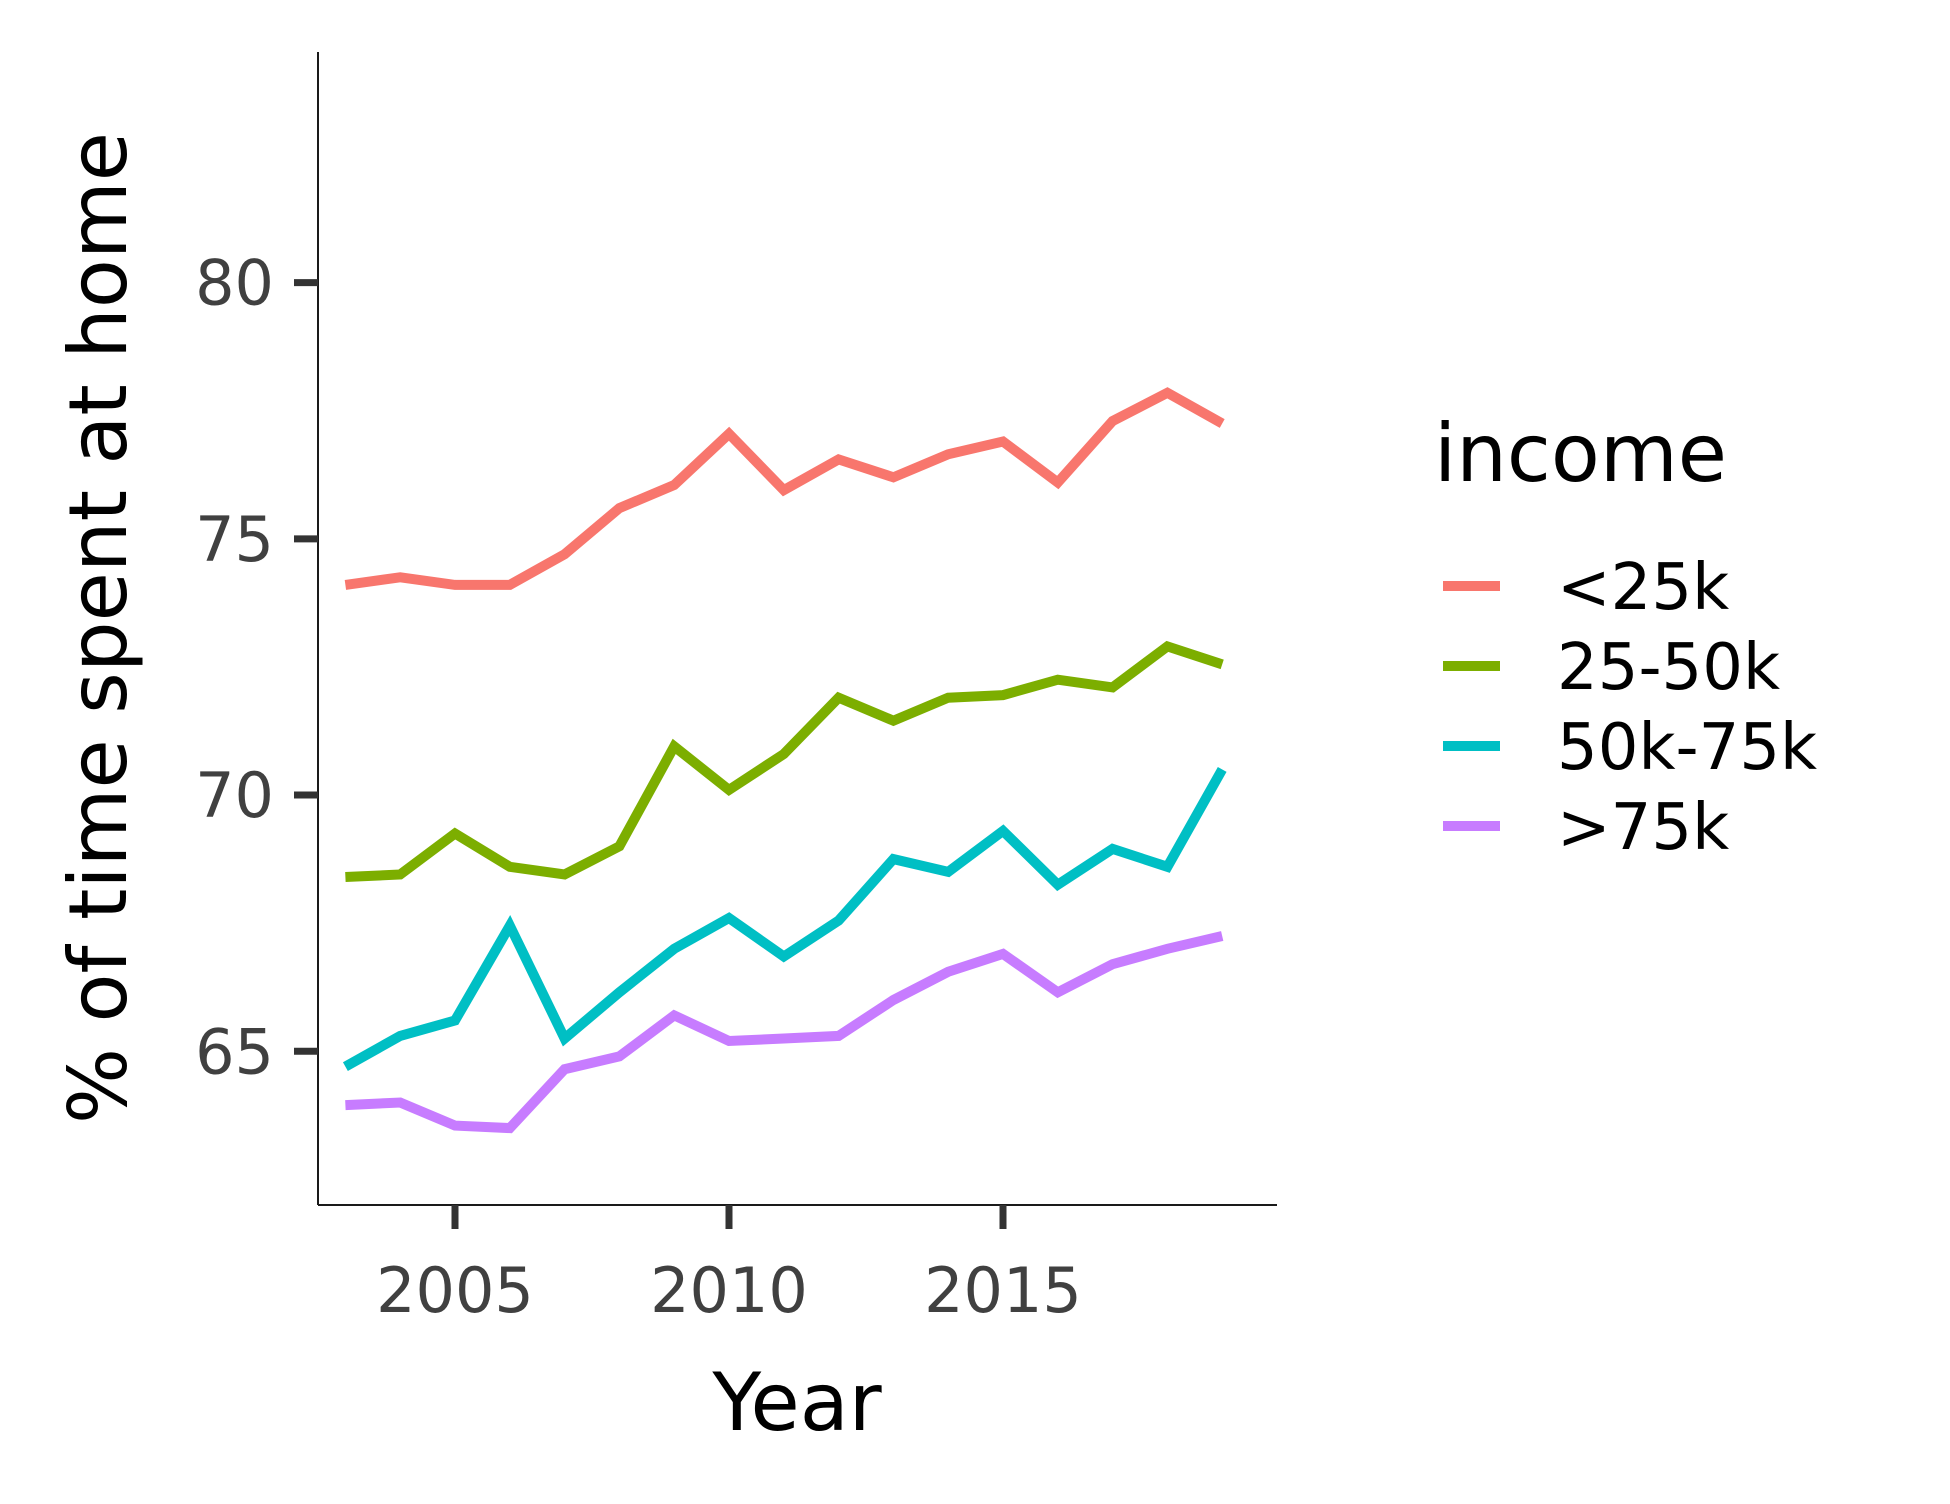 Image resolution: width=1950 pixels, height=1504 pixels. What do you see at coordinates (256, 667) in the screenshot?
I see `y-ticks: 65 70 75 80` at bounding box center [256, 667].